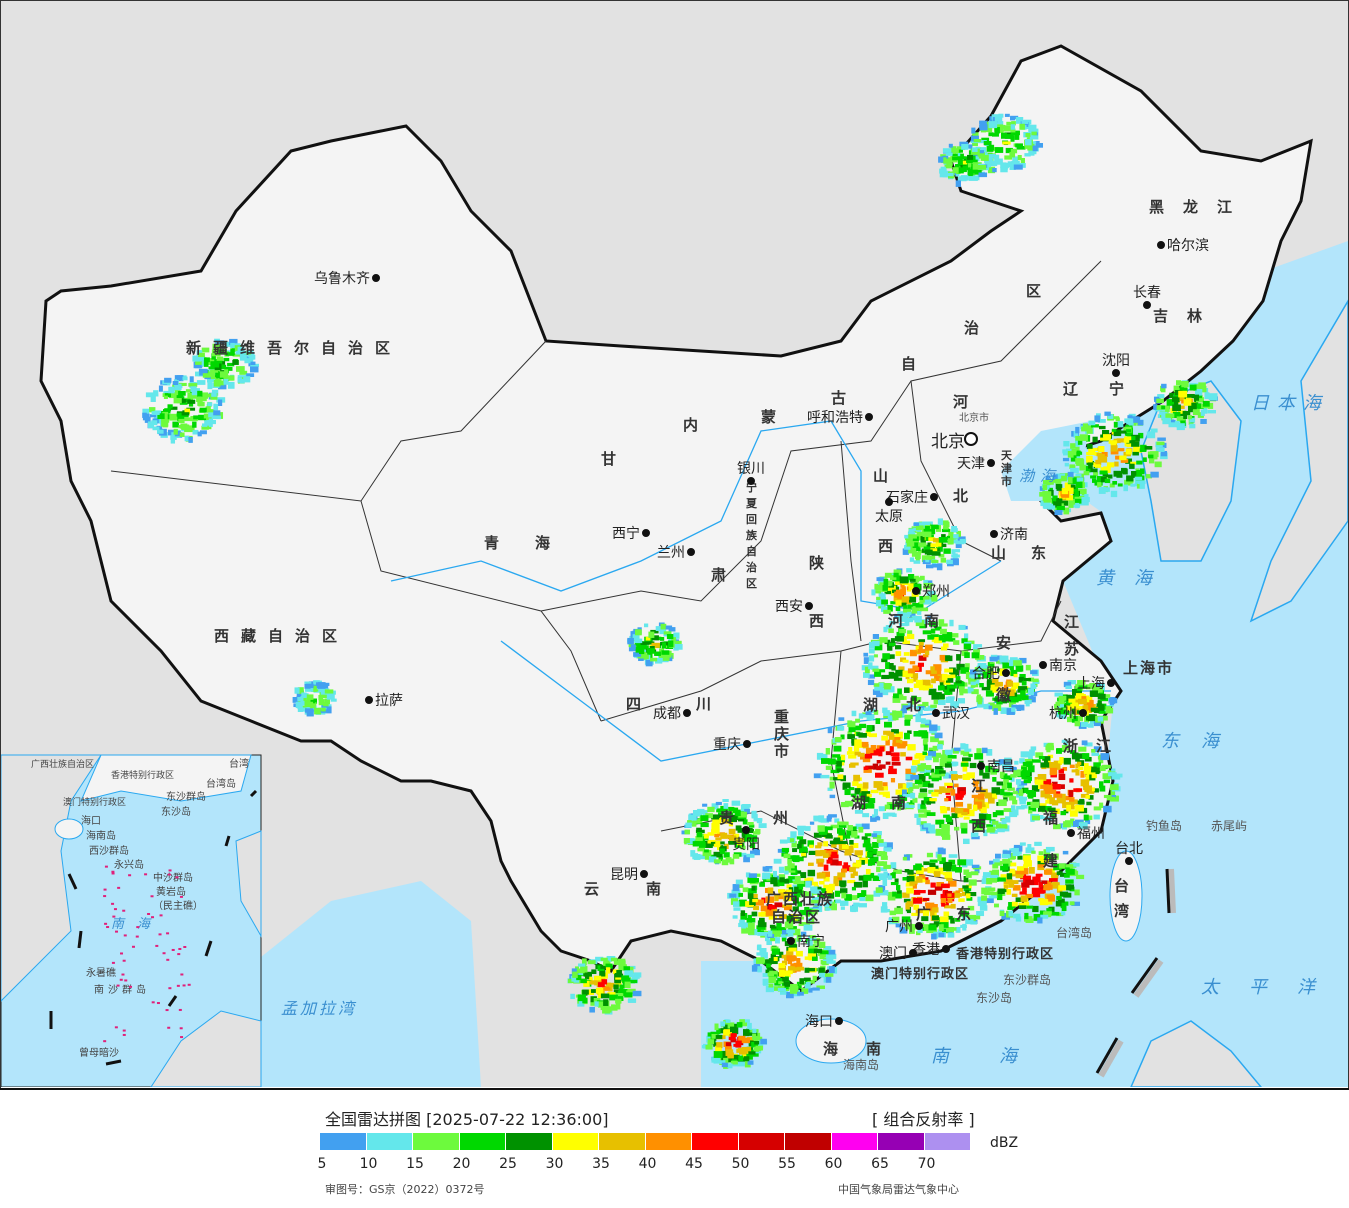 Image resolution: width=1349 pixels, height=1208 pixels. I want to click on city-tianjin: 天津, so click(976, 464).